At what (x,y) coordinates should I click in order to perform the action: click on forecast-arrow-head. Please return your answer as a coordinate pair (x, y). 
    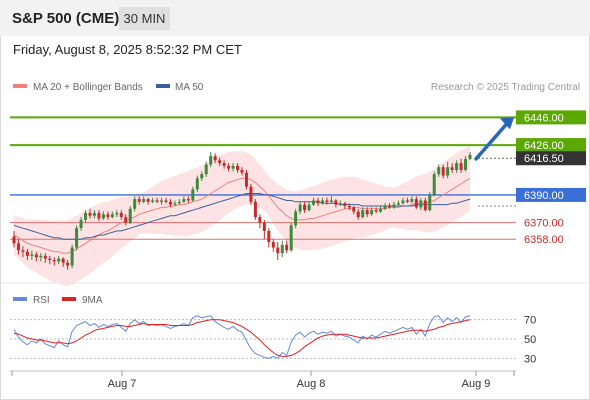
    Looking at the image, I should click on (507, 123).